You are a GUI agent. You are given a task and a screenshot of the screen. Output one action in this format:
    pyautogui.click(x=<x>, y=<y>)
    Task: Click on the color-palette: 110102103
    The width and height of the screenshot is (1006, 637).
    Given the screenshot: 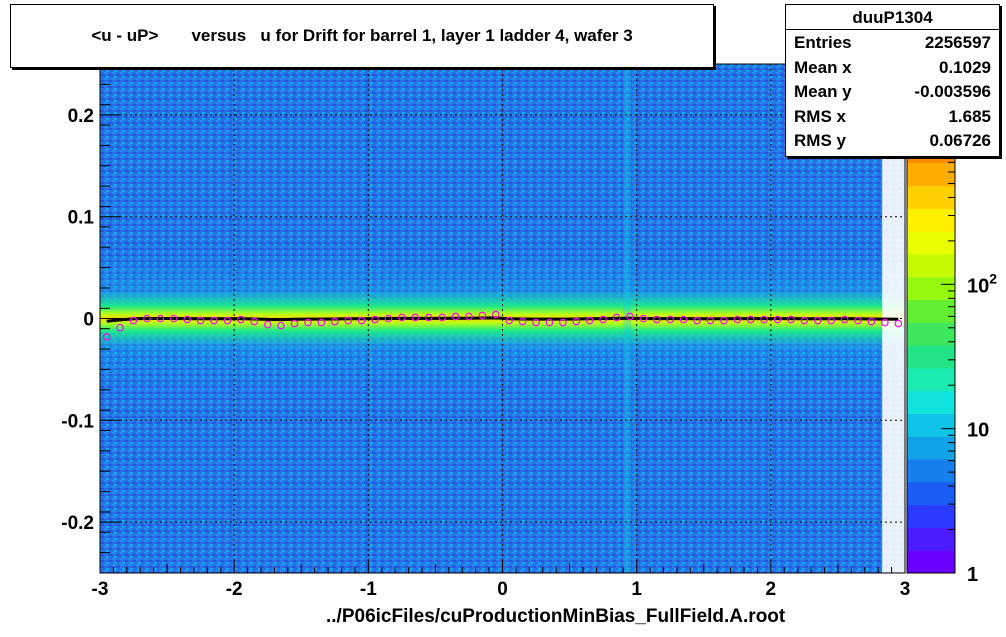 What is the action you would take?
    pyautogui.click(x=951, y=356)
    